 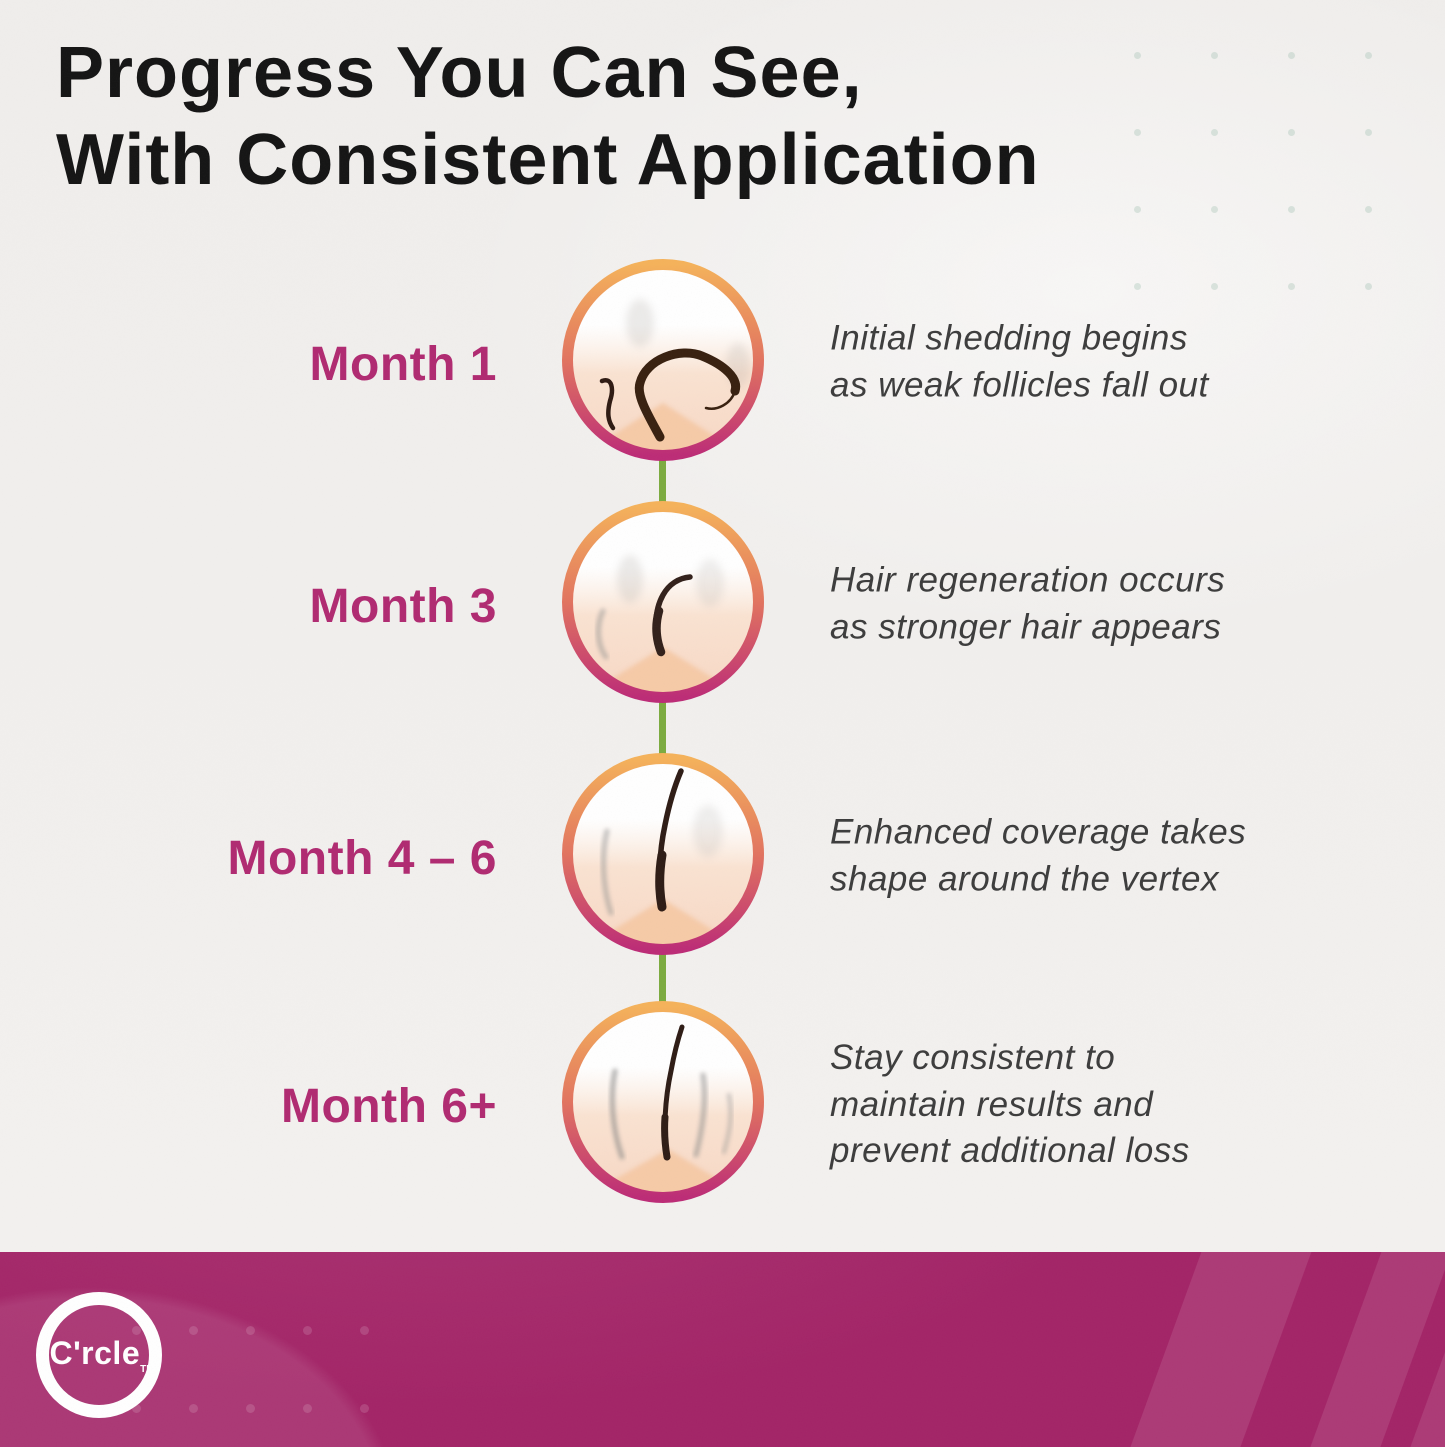 I want to click on thickening-hair-icon, so click(x=663, y=854).